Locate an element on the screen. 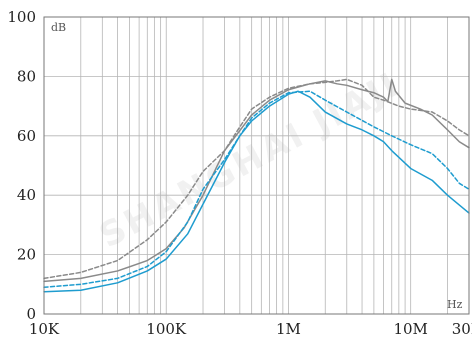 The image size is (472, 341). y-tick-label: 60 is located at coordinates (26, 136).